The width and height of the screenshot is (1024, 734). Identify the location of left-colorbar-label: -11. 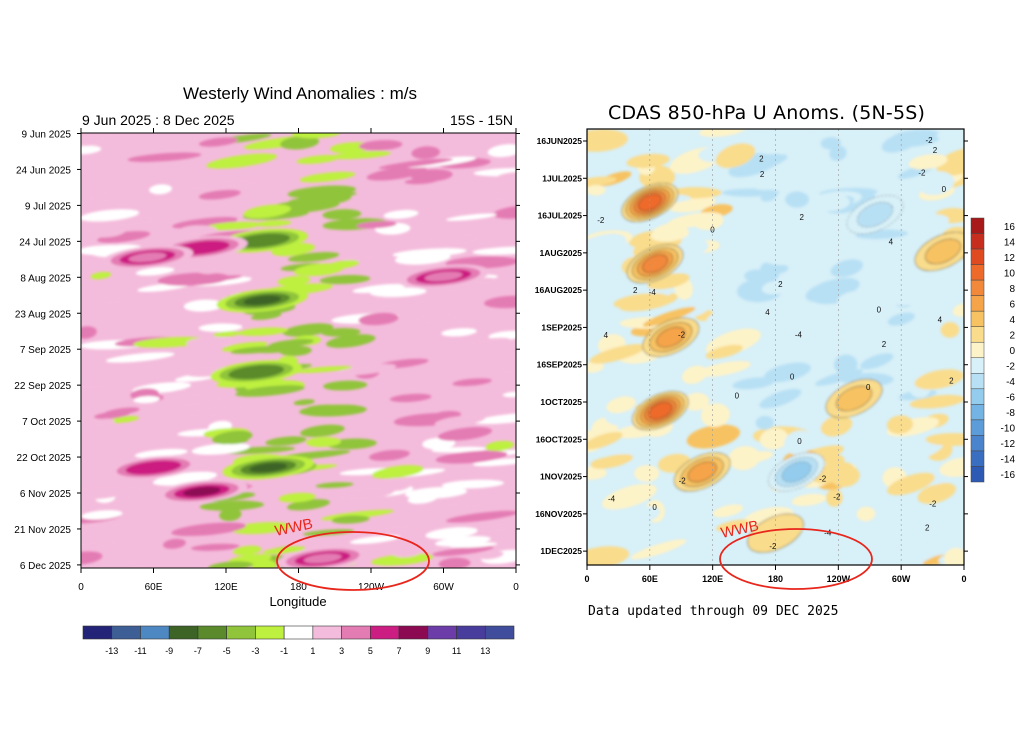
(140, 651).